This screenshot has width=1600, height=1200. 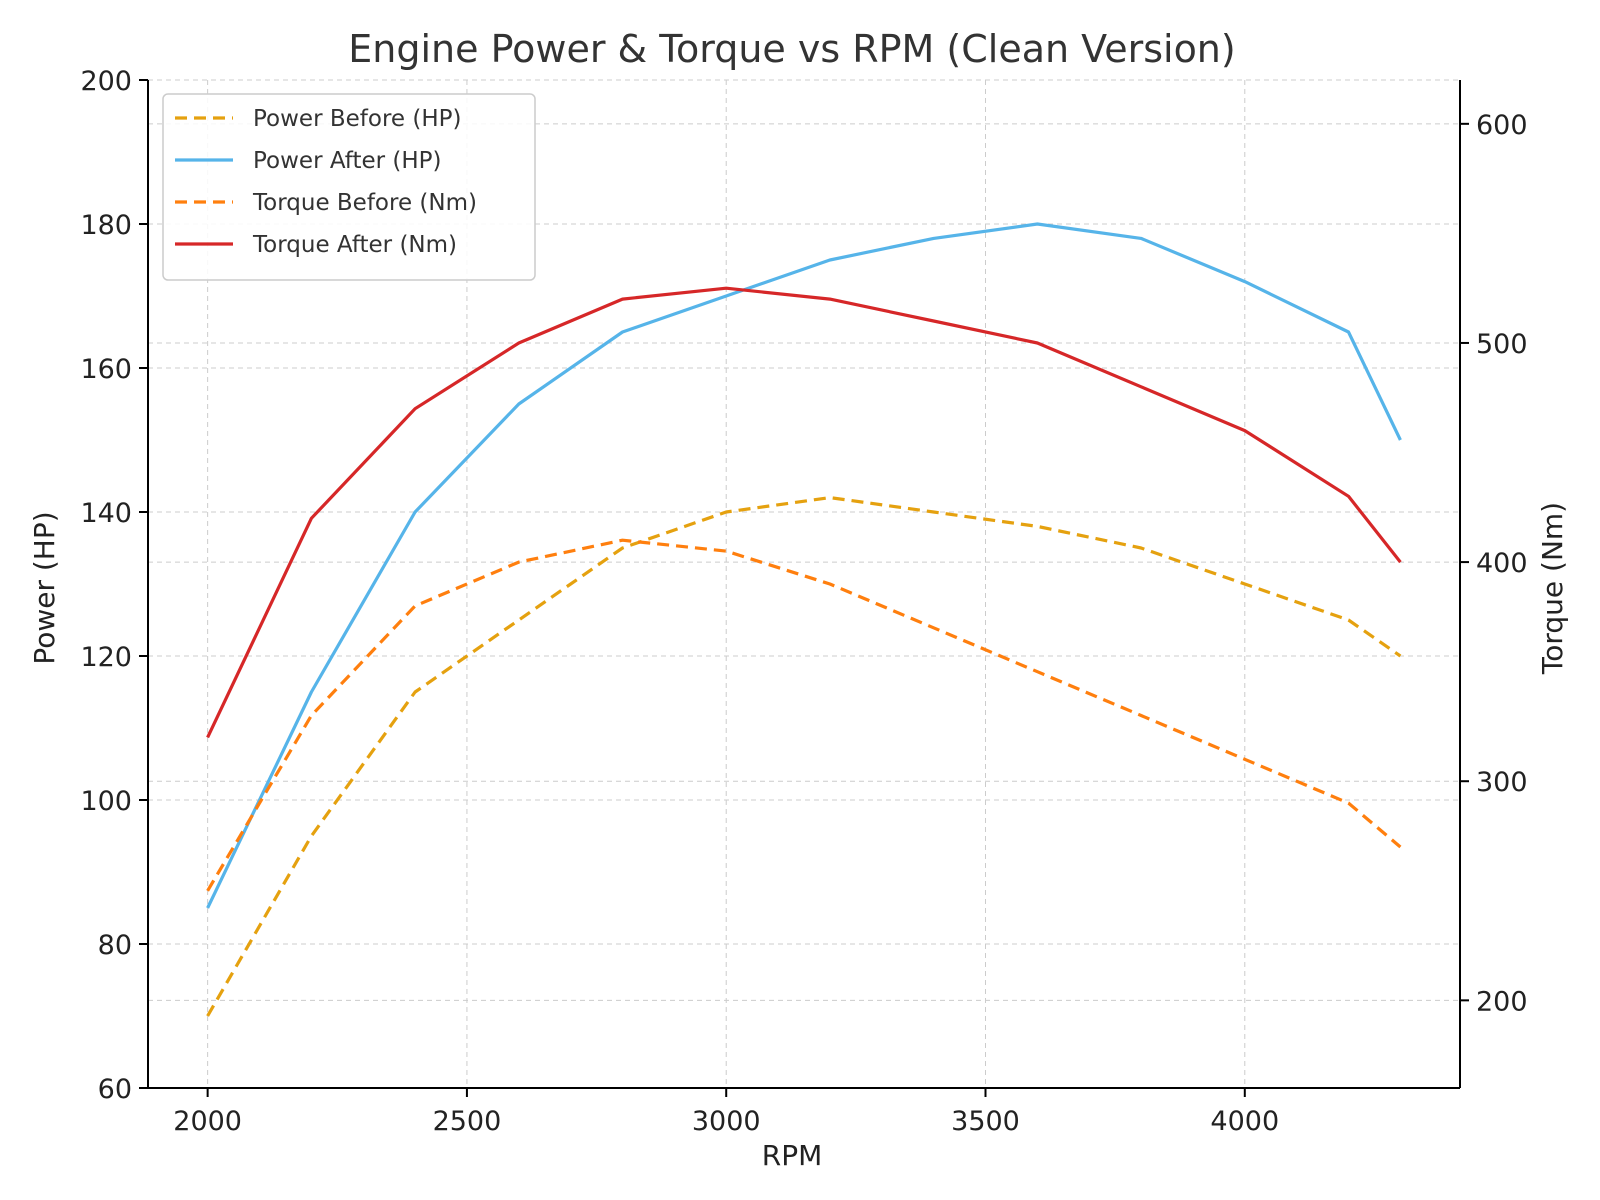 What do you see at coordinates (44, 587) in the screenshot?
I see `y-axis-left-label: Power (HP)` at bounding box center [44, 587].